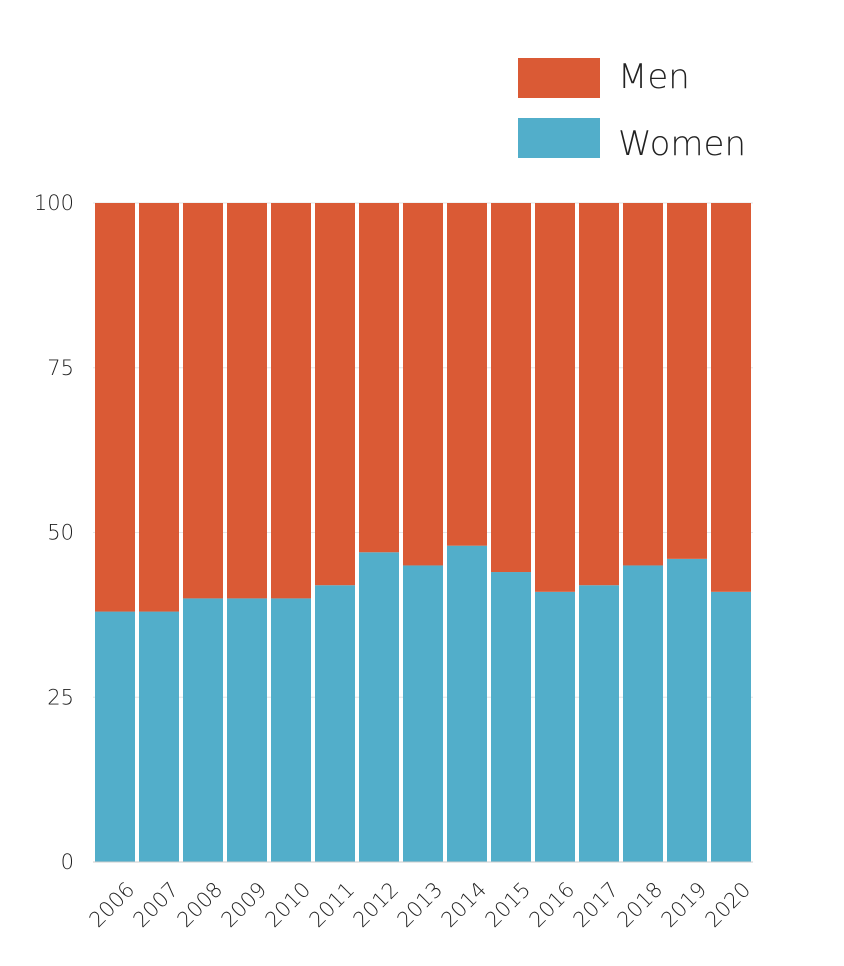  Describe the element at coordinates (291, 730) in the screenshot. I see `bar-women-2010` at that location.